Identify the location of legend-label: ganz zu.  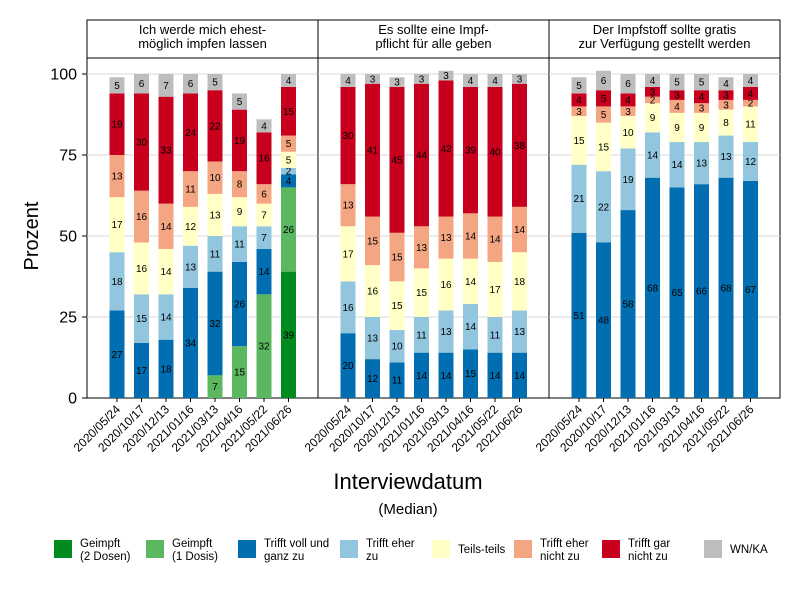
(284, 557).